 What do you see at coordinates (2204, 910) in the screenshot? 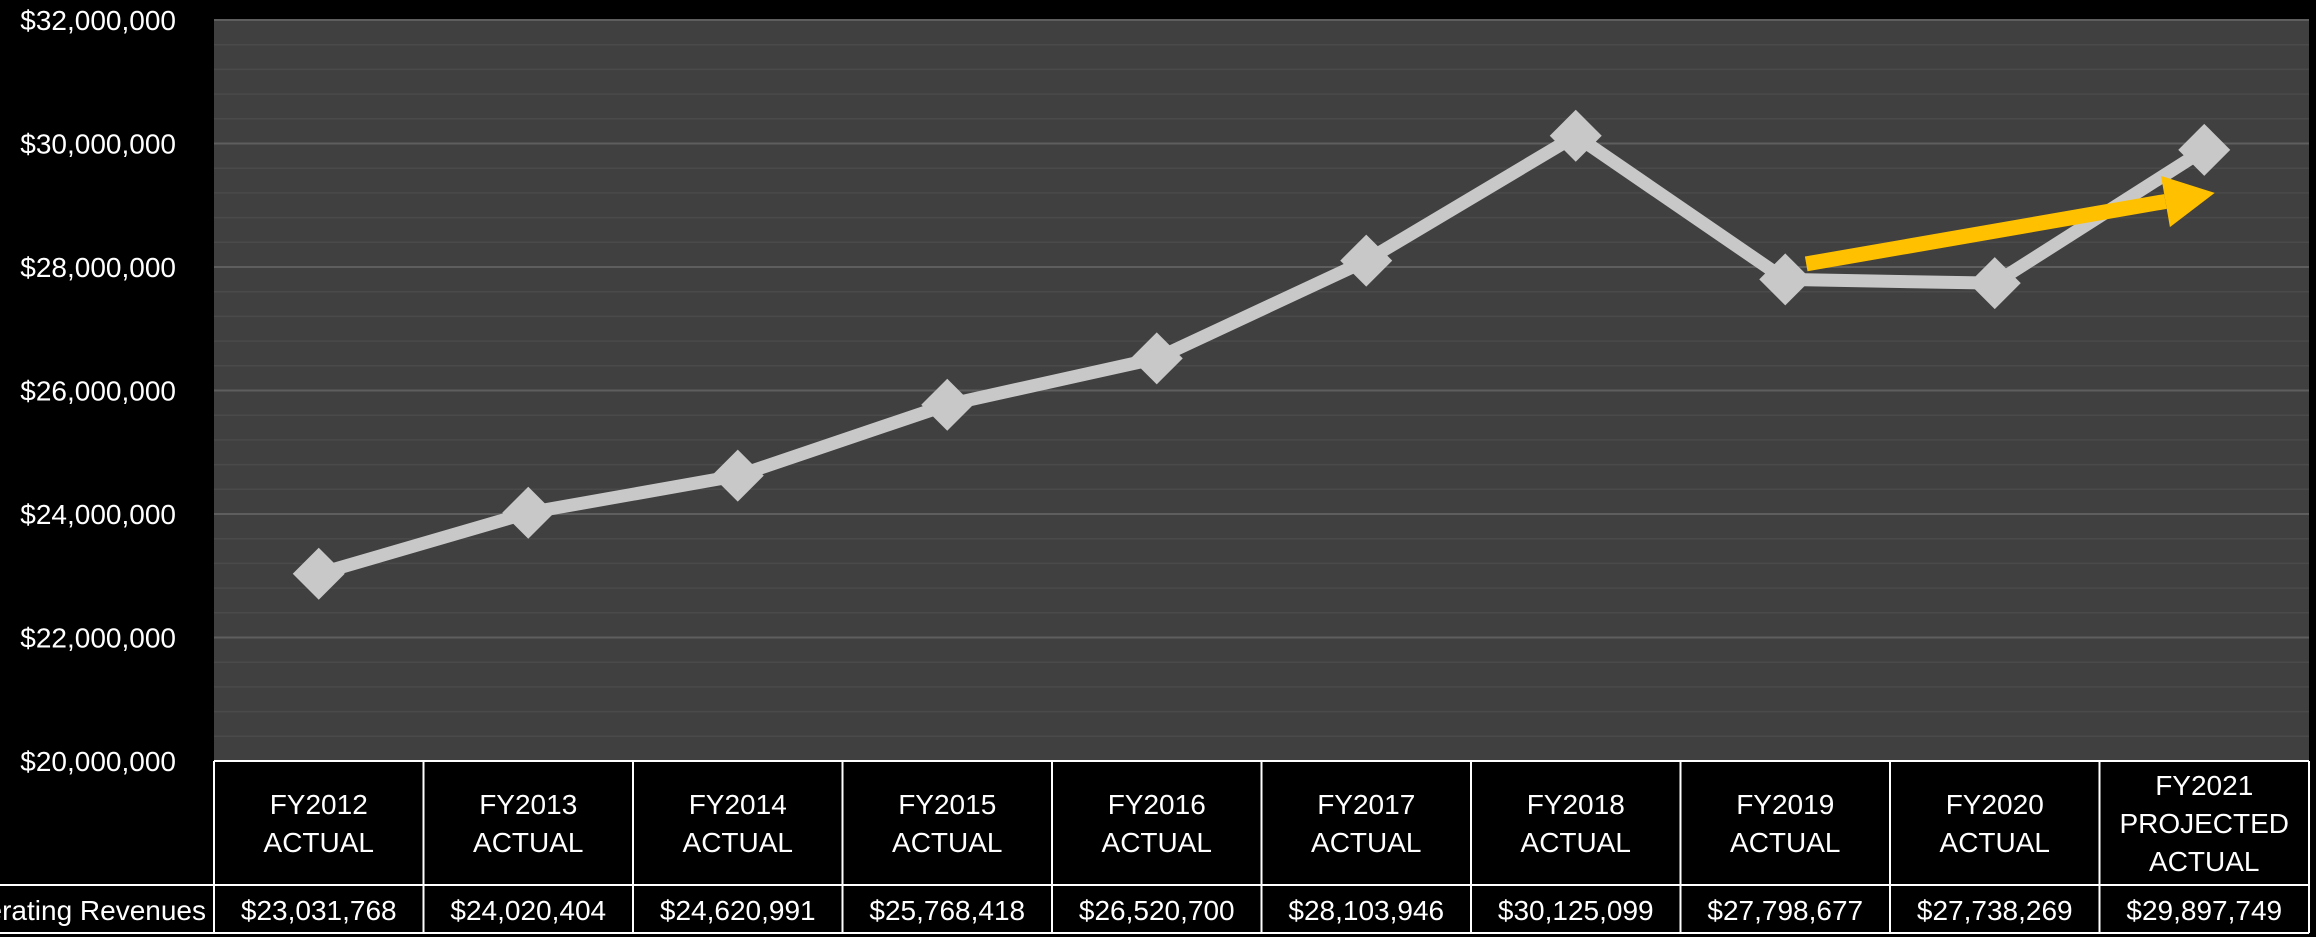
I see `table-value-cell: $29,897,749` at bounding box center [2204, 910].